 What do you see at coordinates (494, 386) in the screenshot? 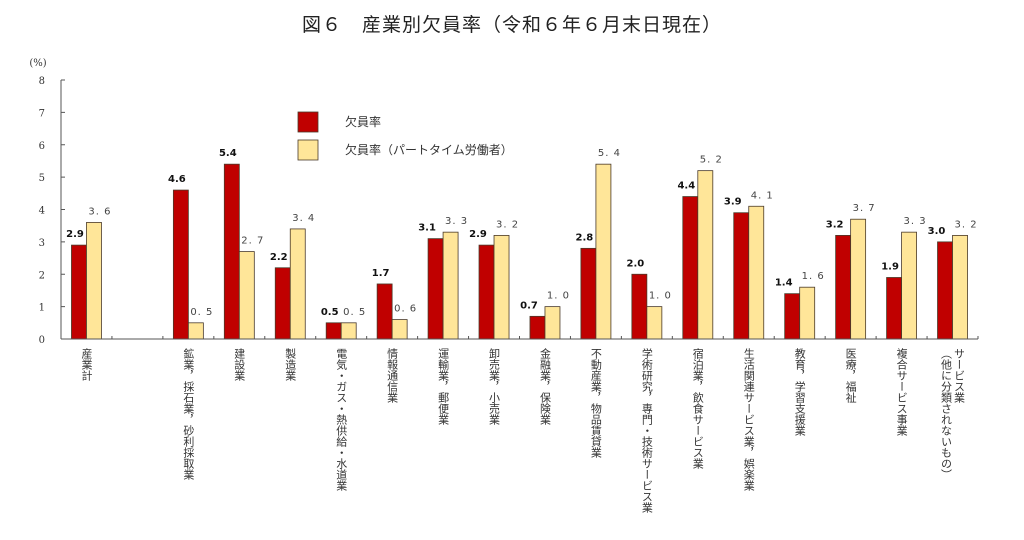
I see `category-label: 卸売業，小売業` at bounding box center [494, 386].